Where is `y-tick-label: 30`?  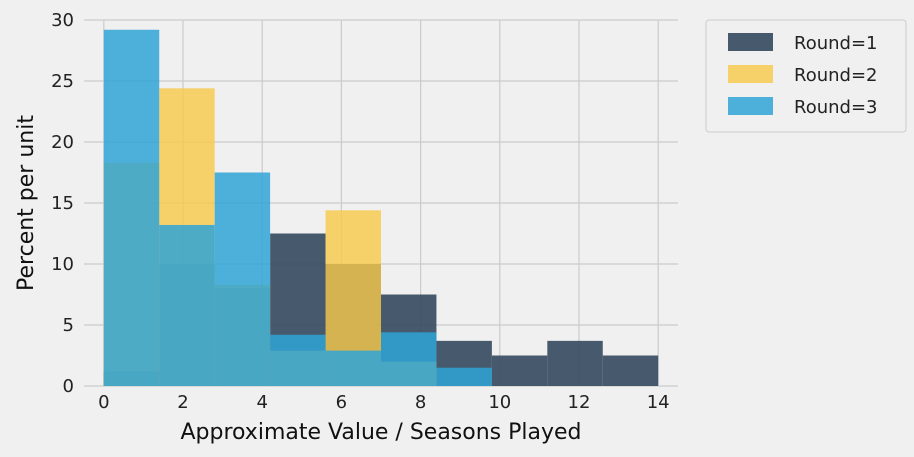
y-tick-label: 30 is located at coordinates (62, 20).